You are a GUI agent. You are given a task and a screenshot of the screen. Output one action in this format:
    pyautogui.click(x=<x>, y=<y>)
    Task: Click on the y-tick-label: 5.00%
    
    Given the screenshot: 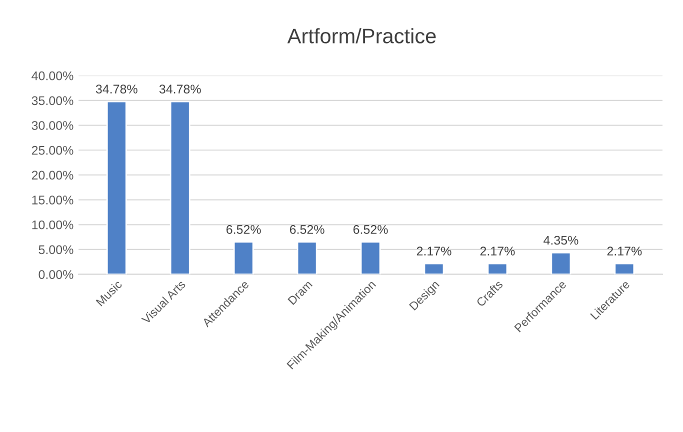 What is the action you would take?
    pyautogui.click(x=56, y=249)
    